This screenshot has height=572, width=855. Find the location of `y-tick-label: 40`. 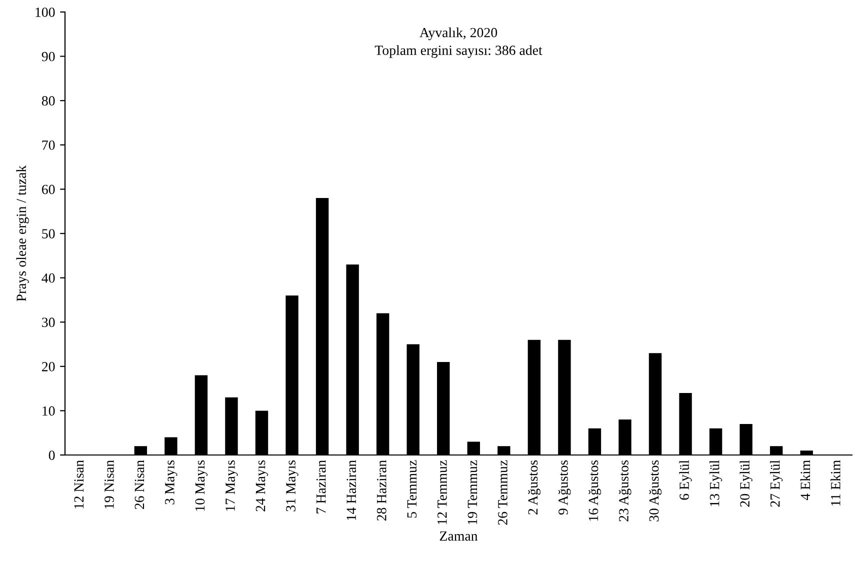

y-tick-label: 40 is located at coordinates (48, 278).